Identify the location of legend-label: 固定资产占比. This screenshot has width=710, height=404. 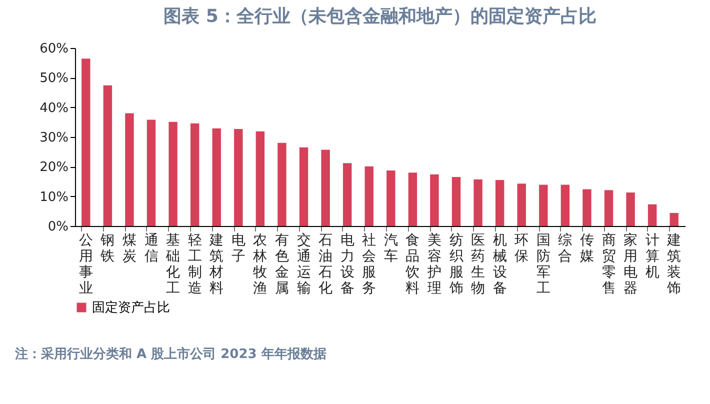
(131, 308).